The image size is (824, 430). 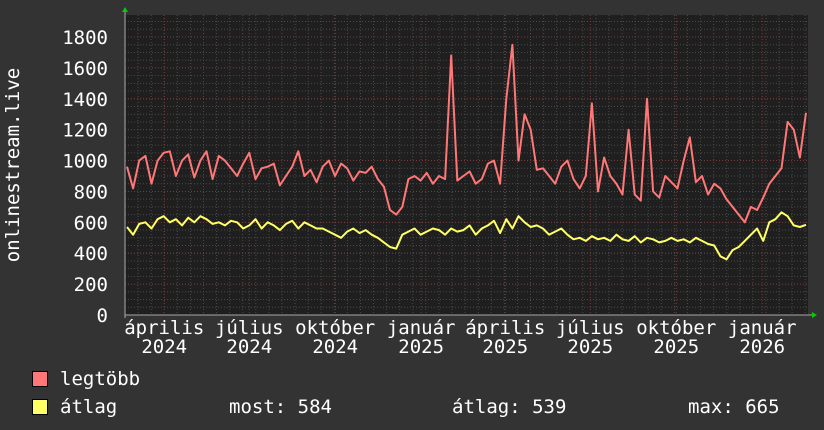 What do you see at coordinates (85, 100) in the screenshot?
I see `y-tick-label: 1400` at bounding box center [85, 100].